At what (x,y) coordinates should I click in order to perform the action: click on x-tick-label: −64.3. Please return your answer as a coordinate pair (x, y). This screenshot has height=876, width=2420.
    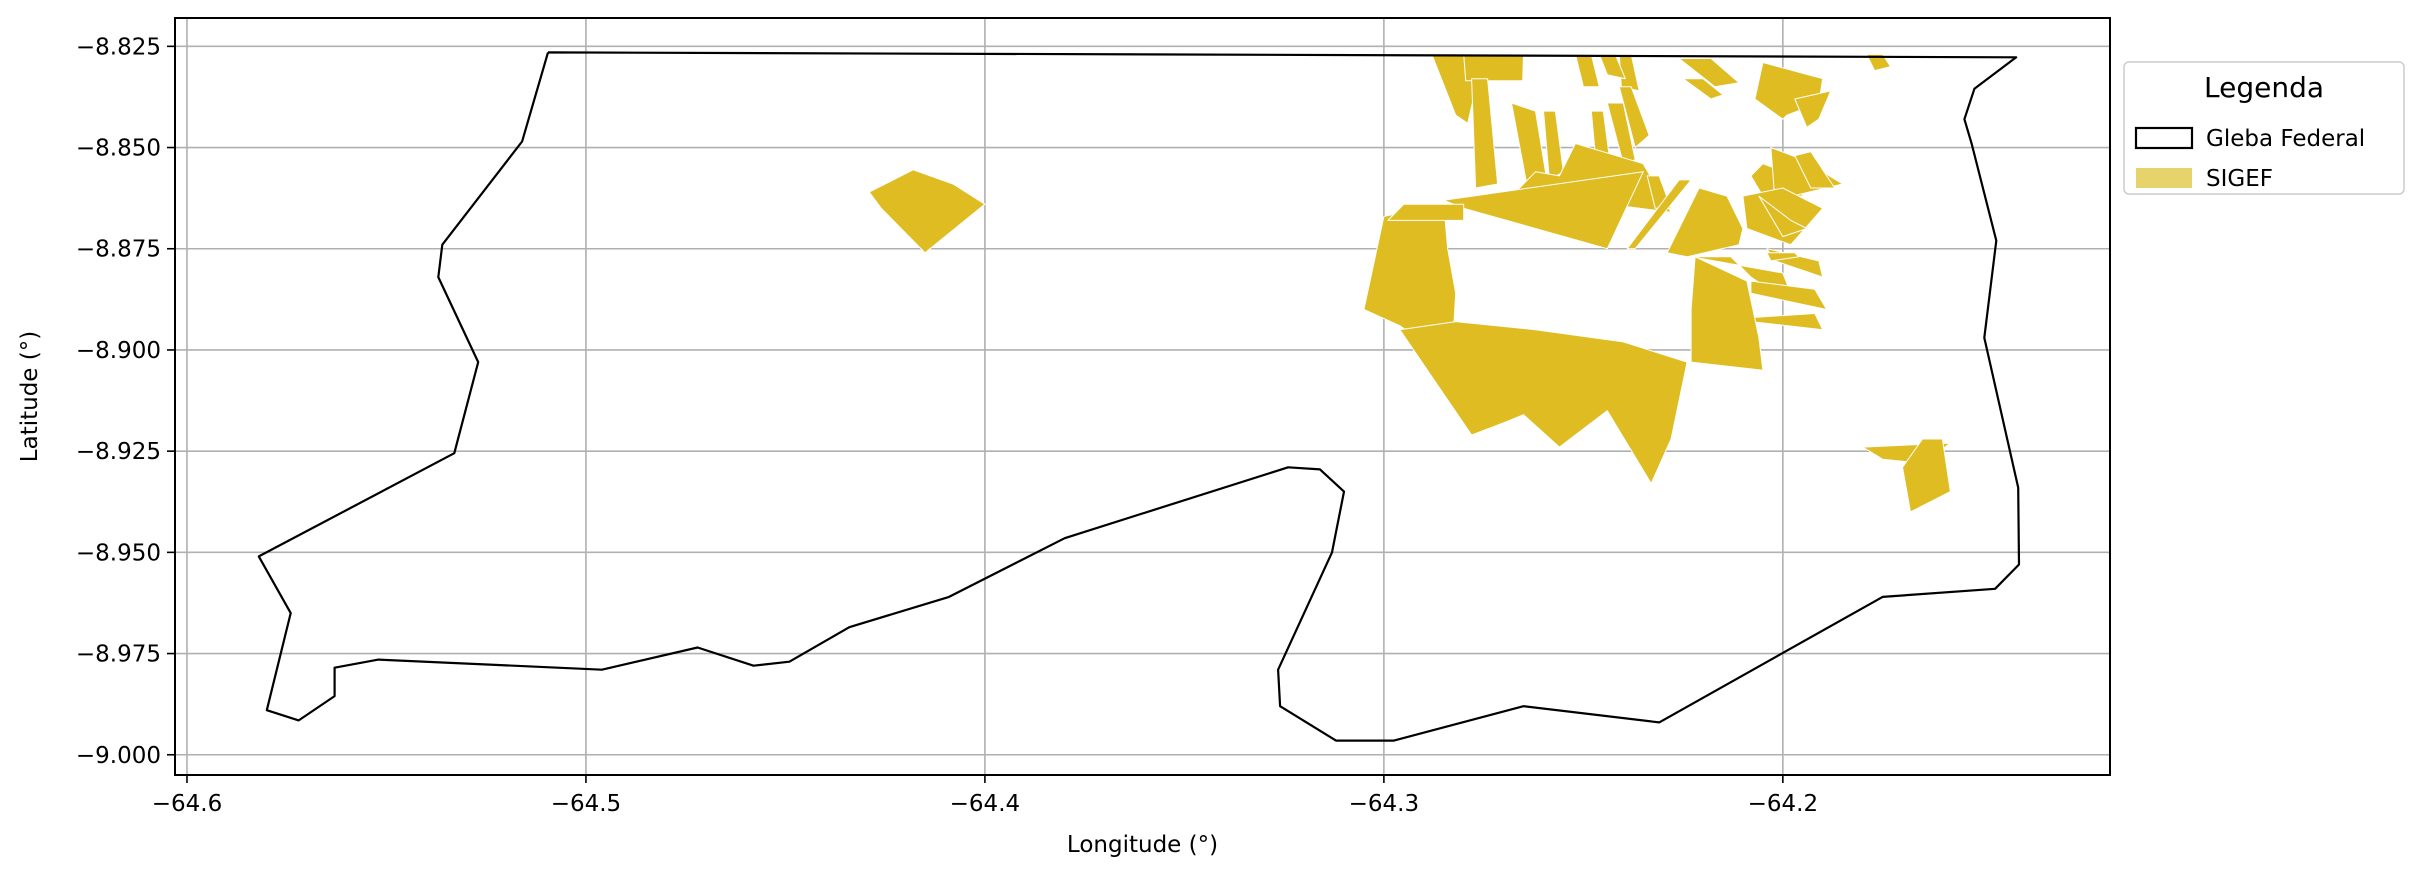
    Looking at the image, I should click on (1384, 804).